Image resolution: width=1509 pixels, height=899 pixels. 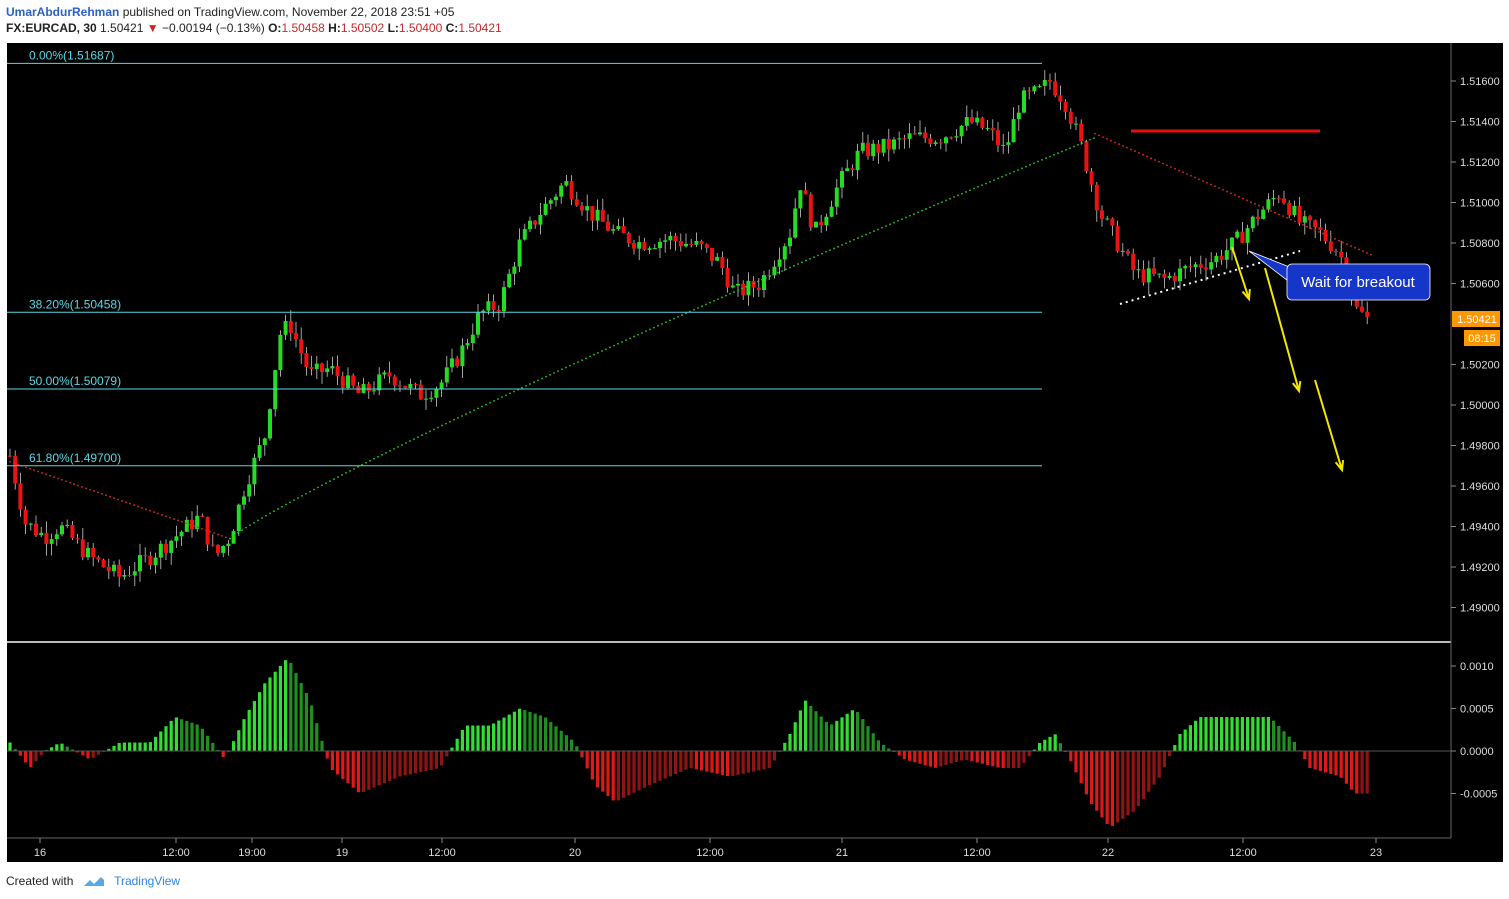 I want to click on open-label: O:, so click(x=275, y=28).